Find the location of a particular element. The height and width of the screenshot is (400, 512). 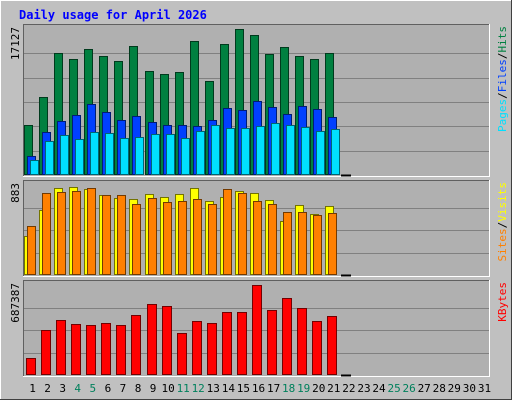

x-tick-day-25: 25 is located at coordinates (393, 388).